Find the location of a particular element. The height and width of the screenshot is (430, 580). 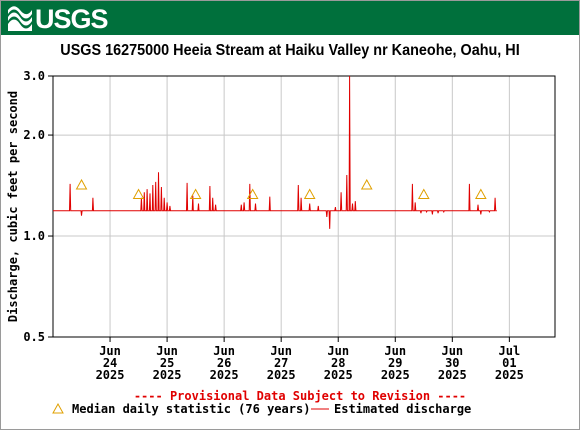

usgs-wave-icon is located at coordinates (20, 18).